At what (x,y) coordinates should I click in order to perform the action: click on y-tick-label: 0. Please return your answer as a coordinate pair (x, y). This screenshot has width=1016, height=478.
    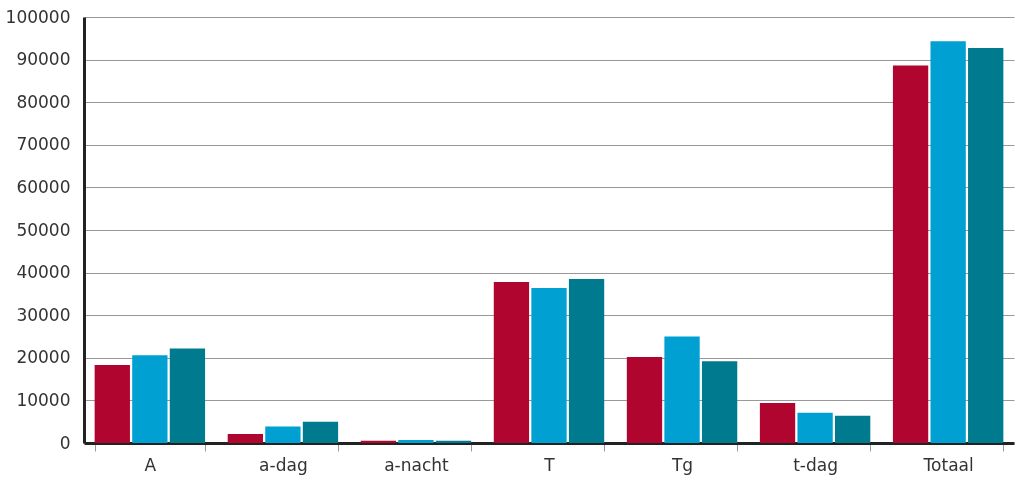
    Looking at the image, I should click on (65, 442).